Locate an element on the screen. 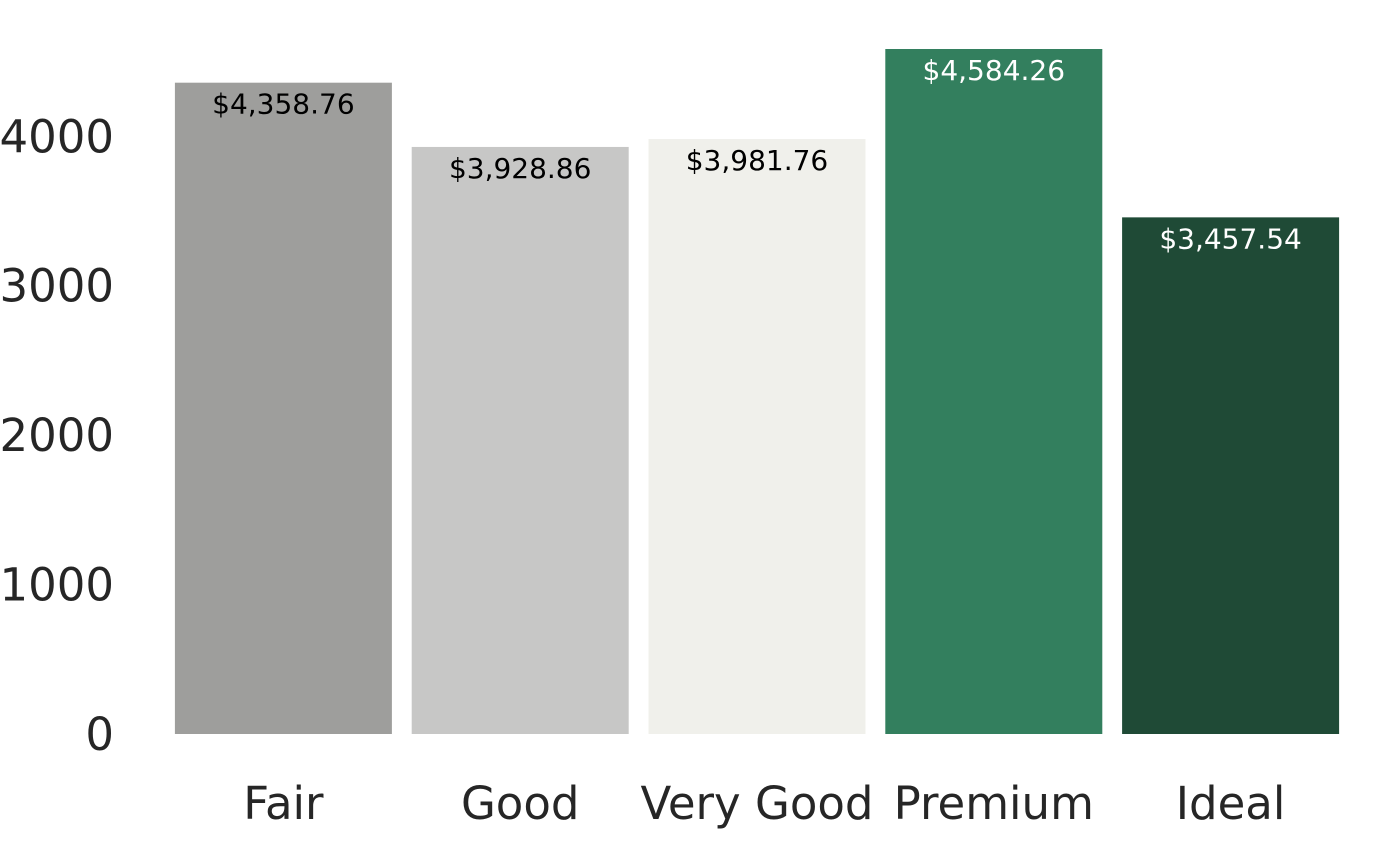  bar-value-label: $3,457.54 is located at coordinates (1230, 238).